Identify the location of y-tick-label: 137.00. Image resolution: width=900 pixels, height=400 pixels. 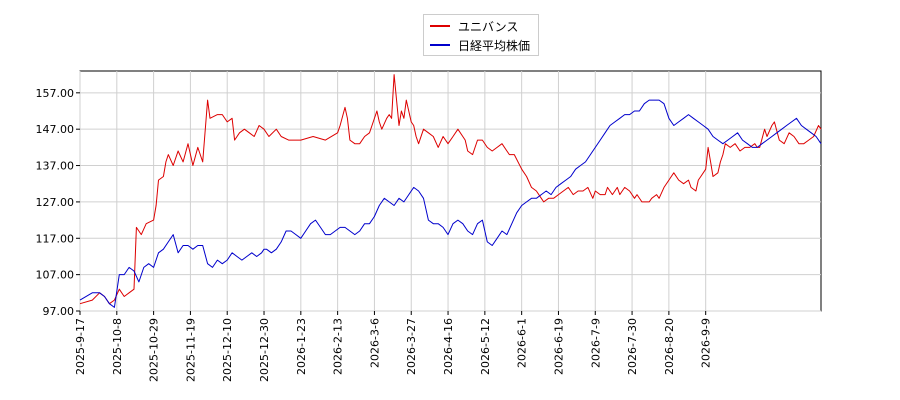
(55, 166).